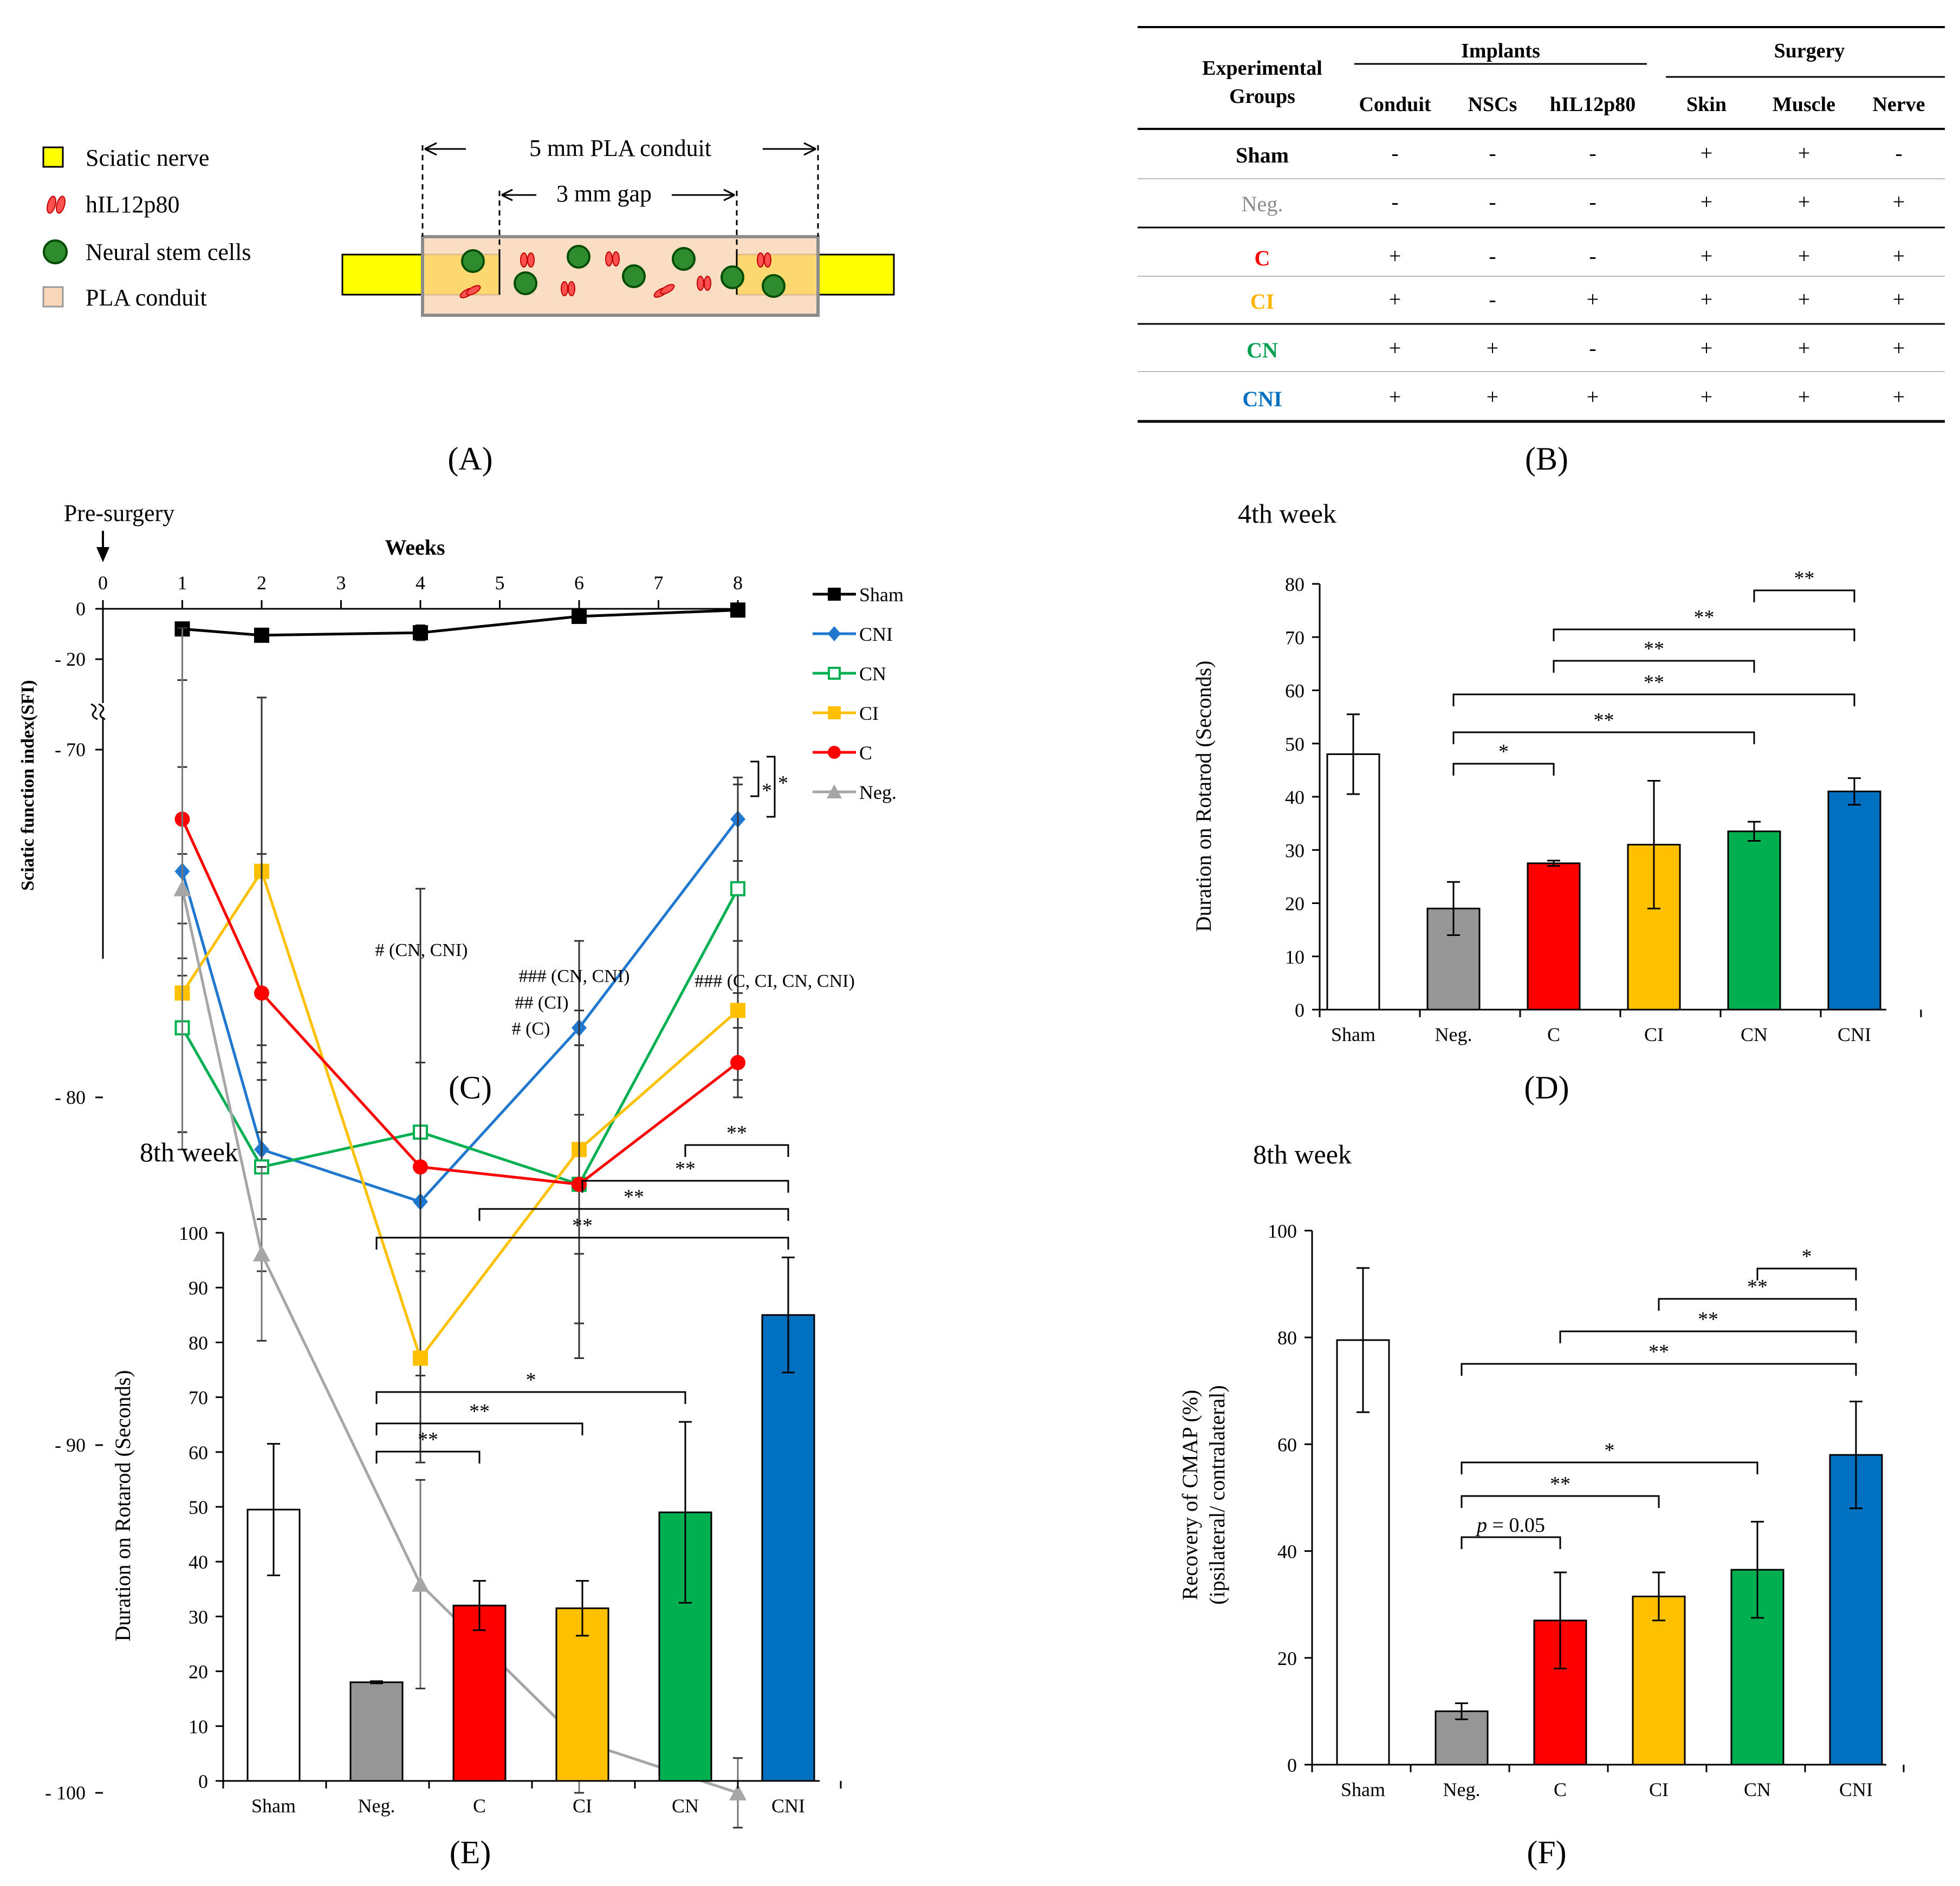  Describe the element at coordinates (193, 1233) in the screenshot. I see `y-tick-label: 100` at that location.